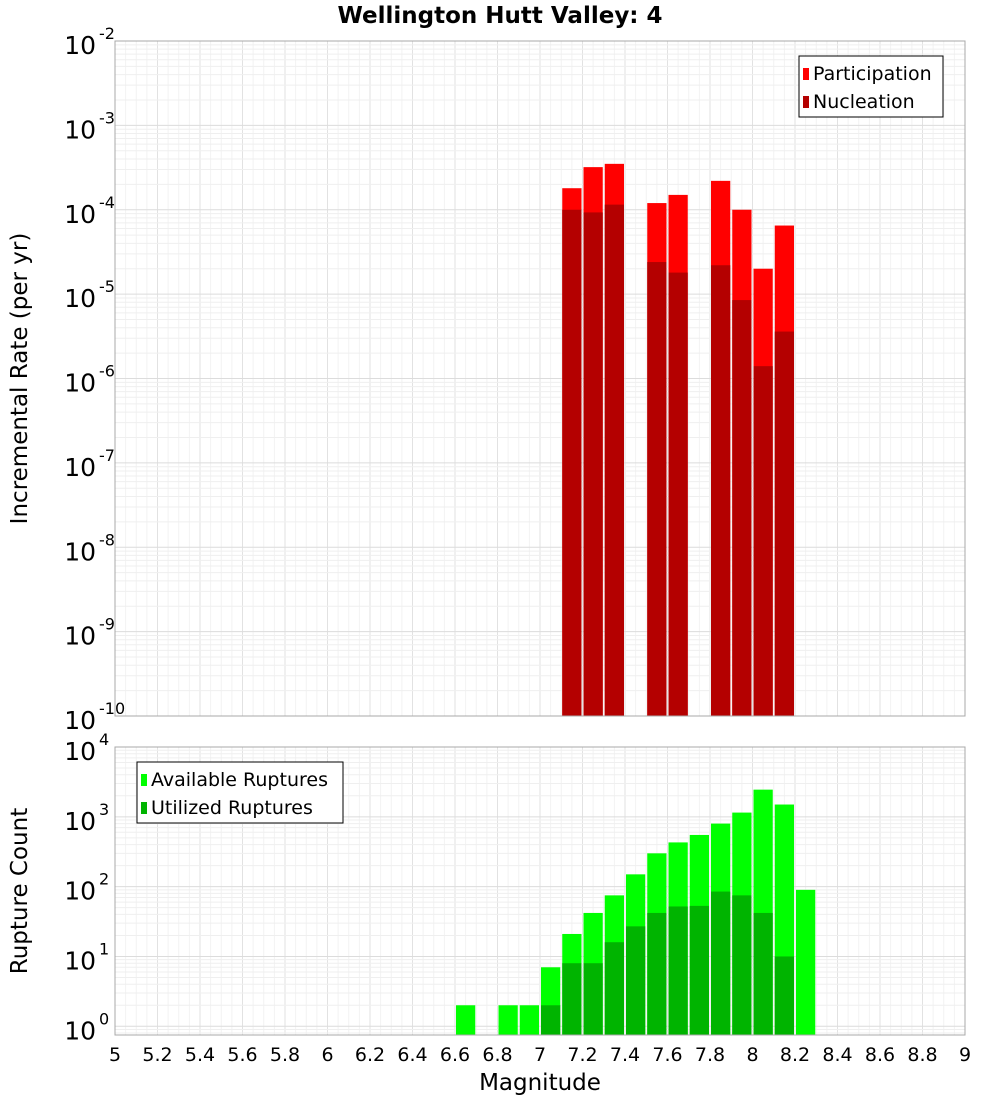 The height and width of the screenshot is (1104, 1000). I want to click on x-tick-label: 5.6, so click(242, 1055).